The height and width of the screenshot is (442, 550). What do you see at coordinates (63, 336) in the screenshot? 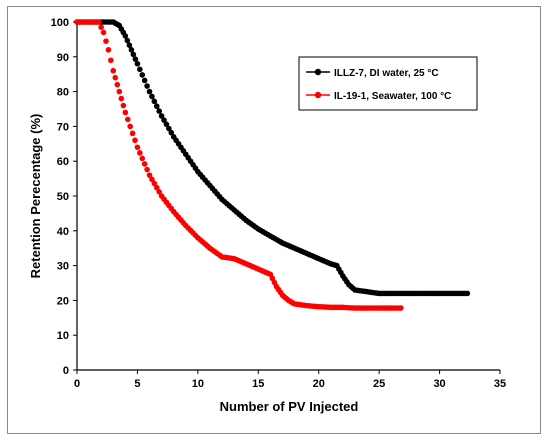
I see `y-tick-label: 10` at bounding box center [63, 336].